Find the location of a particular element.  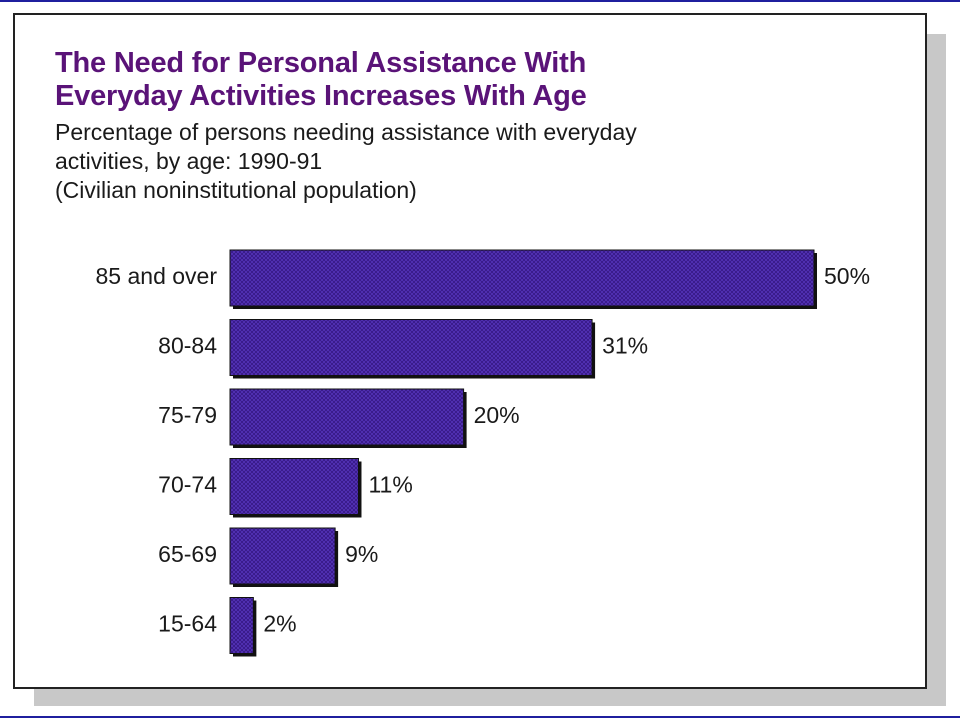

category-label: 75-79 is located at coordinates (187, 415).